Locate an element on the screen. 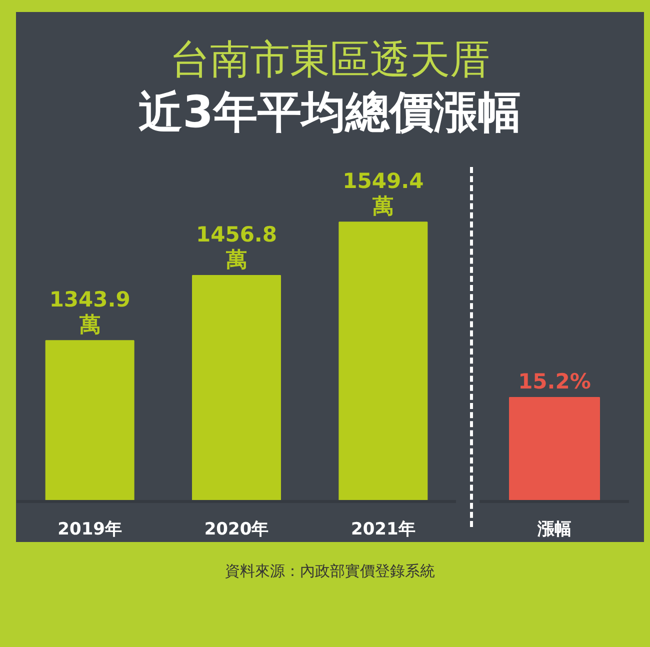 The height and width of the screenshot is (647, 650). source-note: 資料來源：內政部實價登錄系統 is located at coordinates (330, 571).